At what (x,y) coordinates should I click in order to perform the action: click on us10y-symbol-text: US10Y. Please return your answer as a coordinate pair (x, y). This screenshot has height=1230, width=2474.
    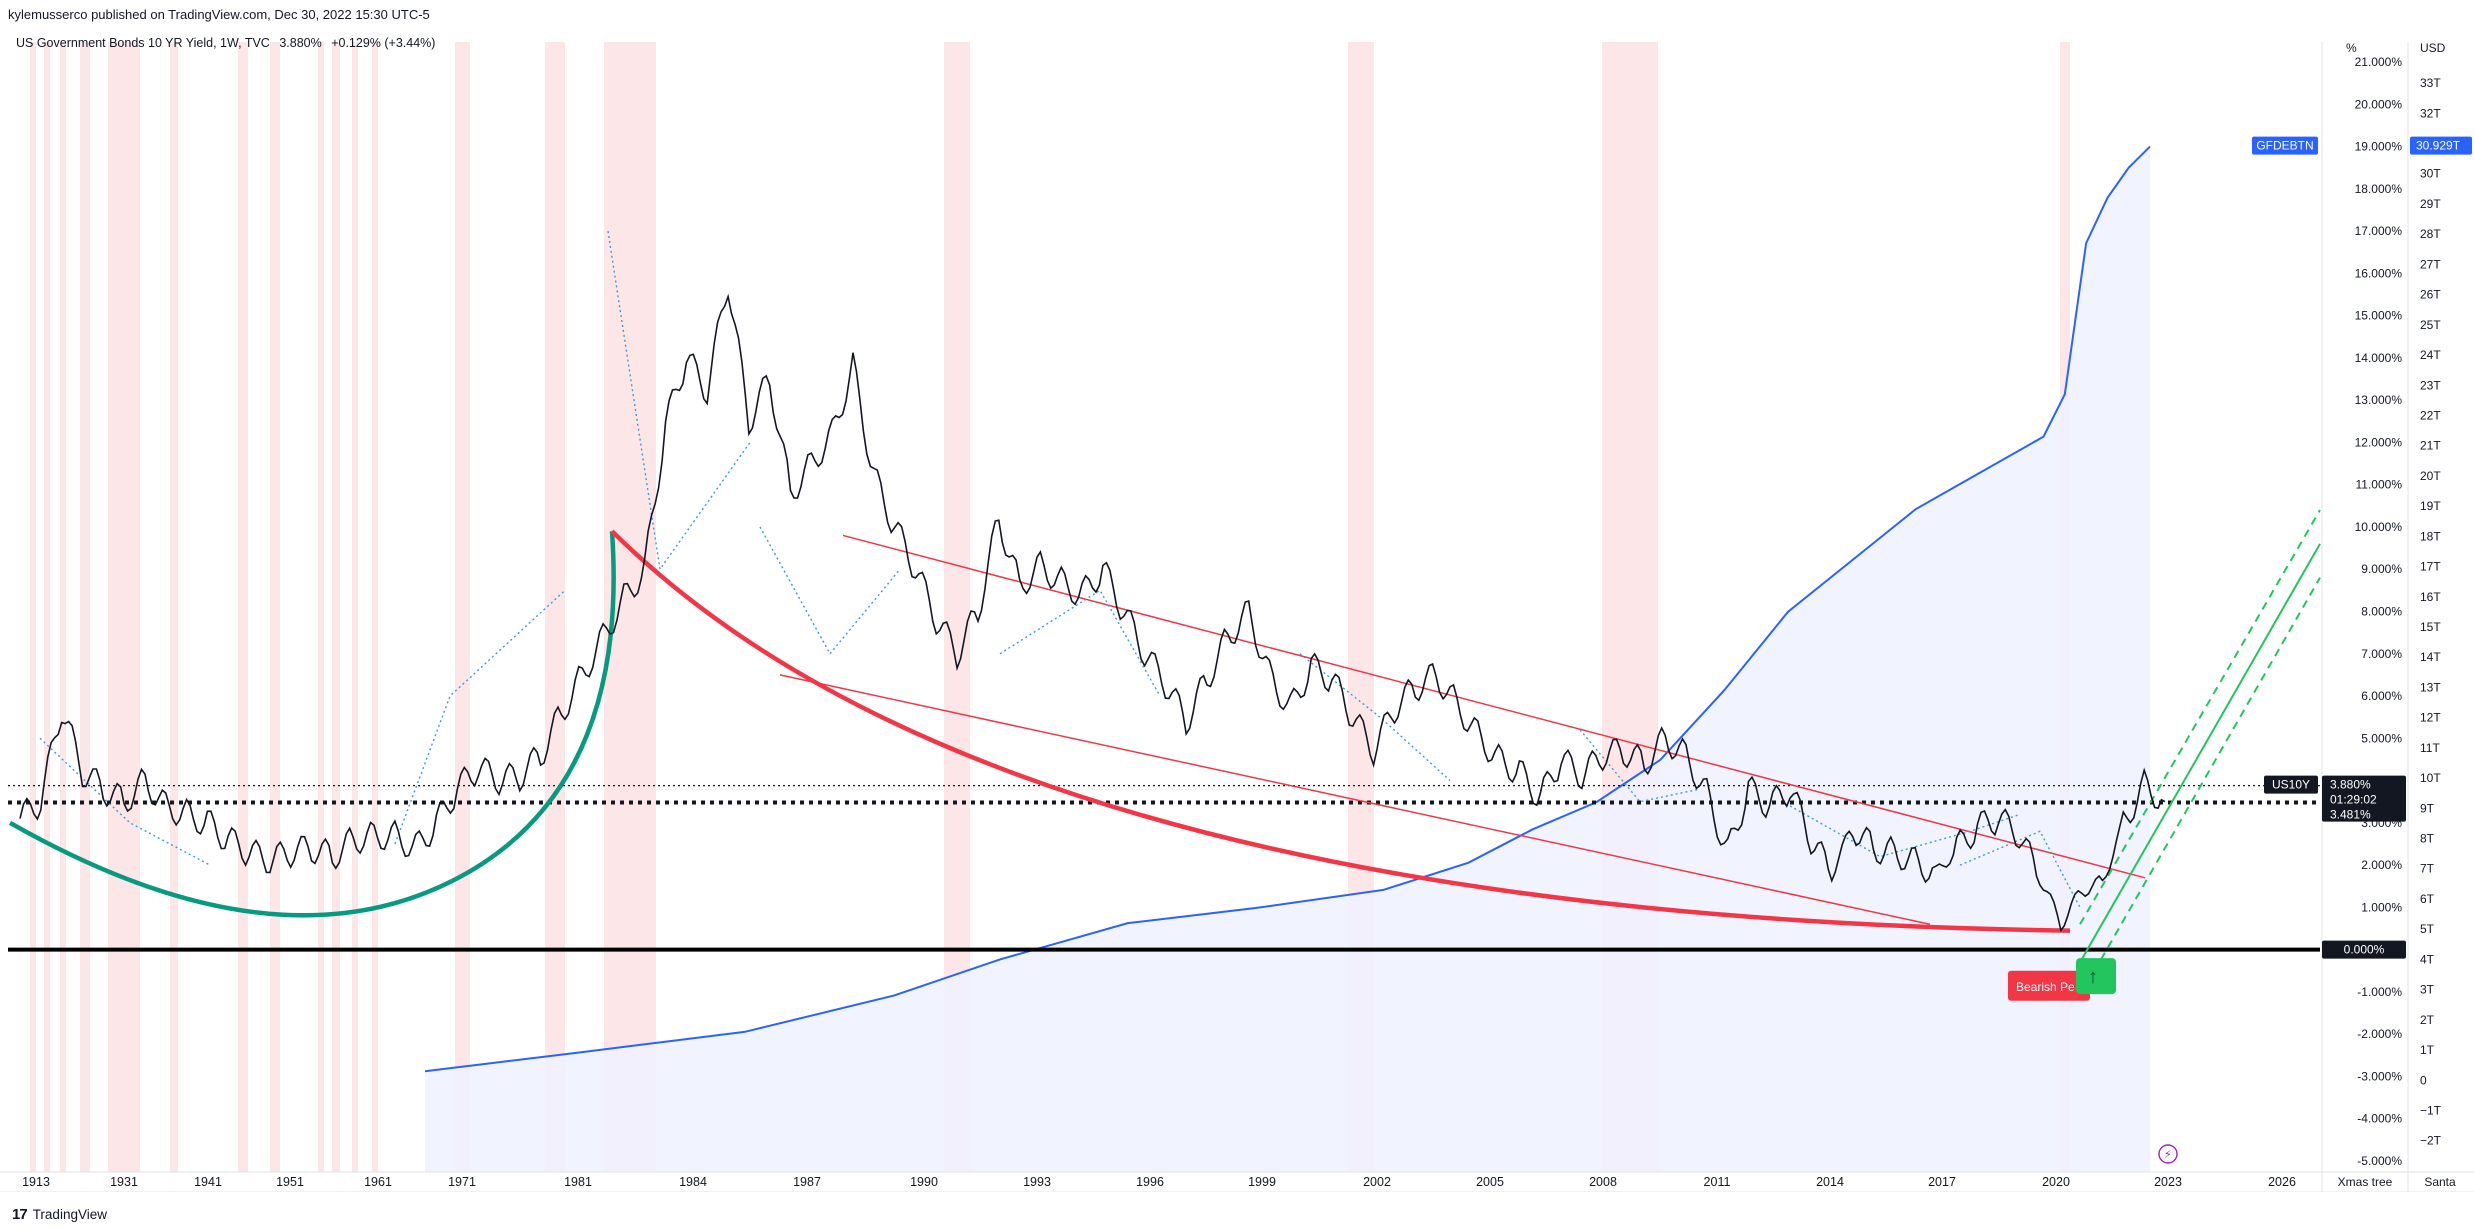
    Looking at the image, I should click on (2291, 785).